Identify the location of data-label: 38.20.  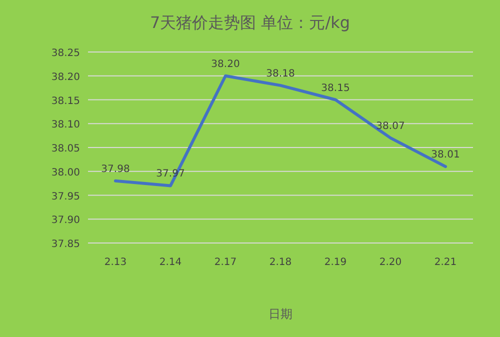
(225, 64).